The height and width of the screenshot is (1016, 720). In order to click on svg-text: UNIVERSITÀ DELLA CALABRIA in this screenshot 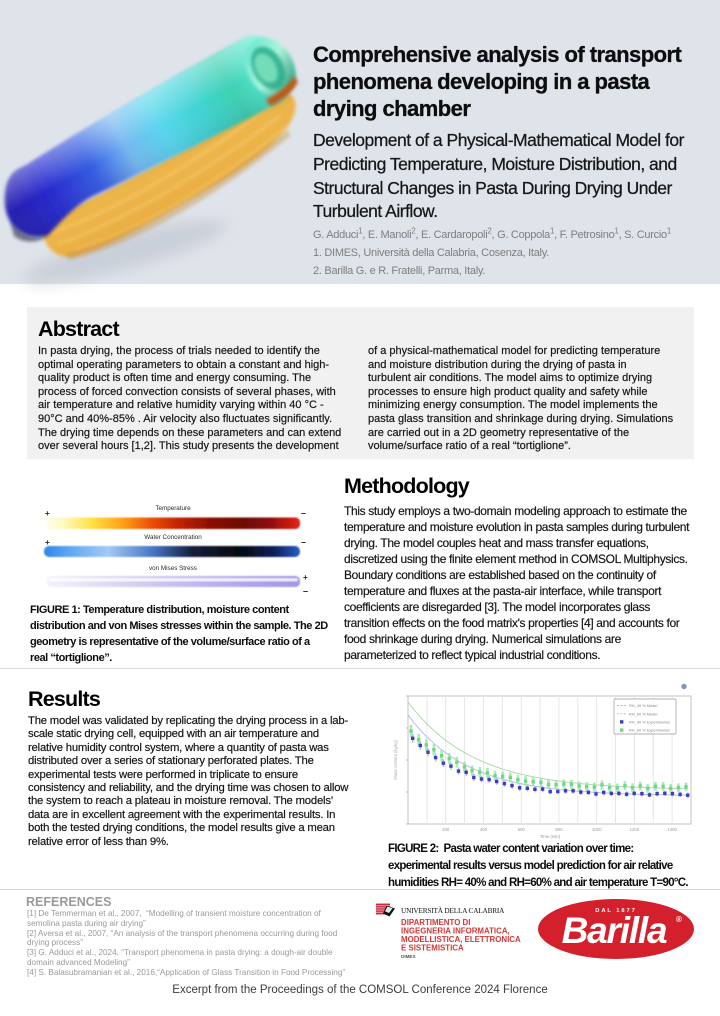, I will do `click(453, 910)`.